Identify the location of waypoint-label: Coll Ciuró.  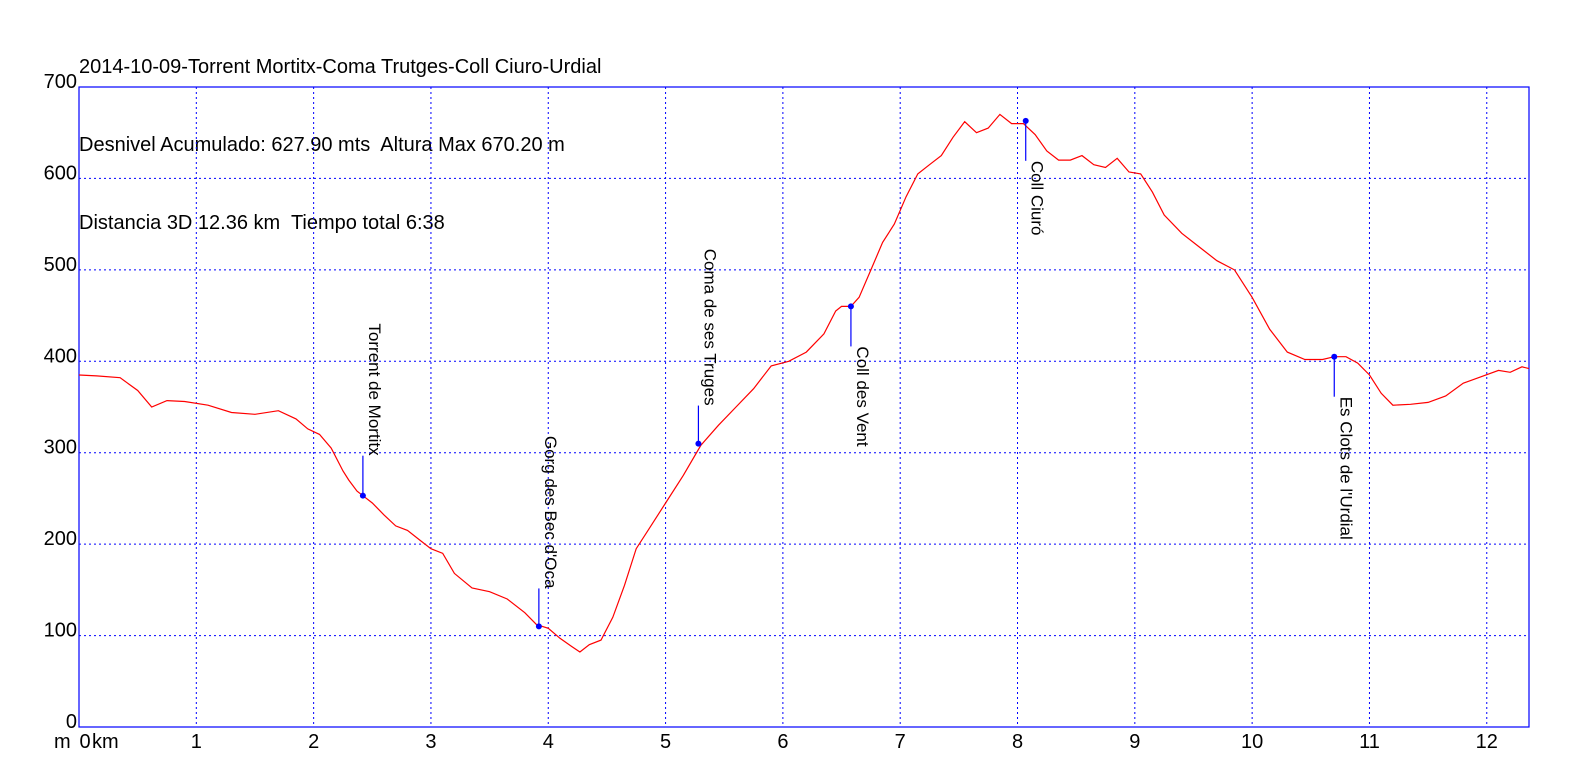
(1037, 198).